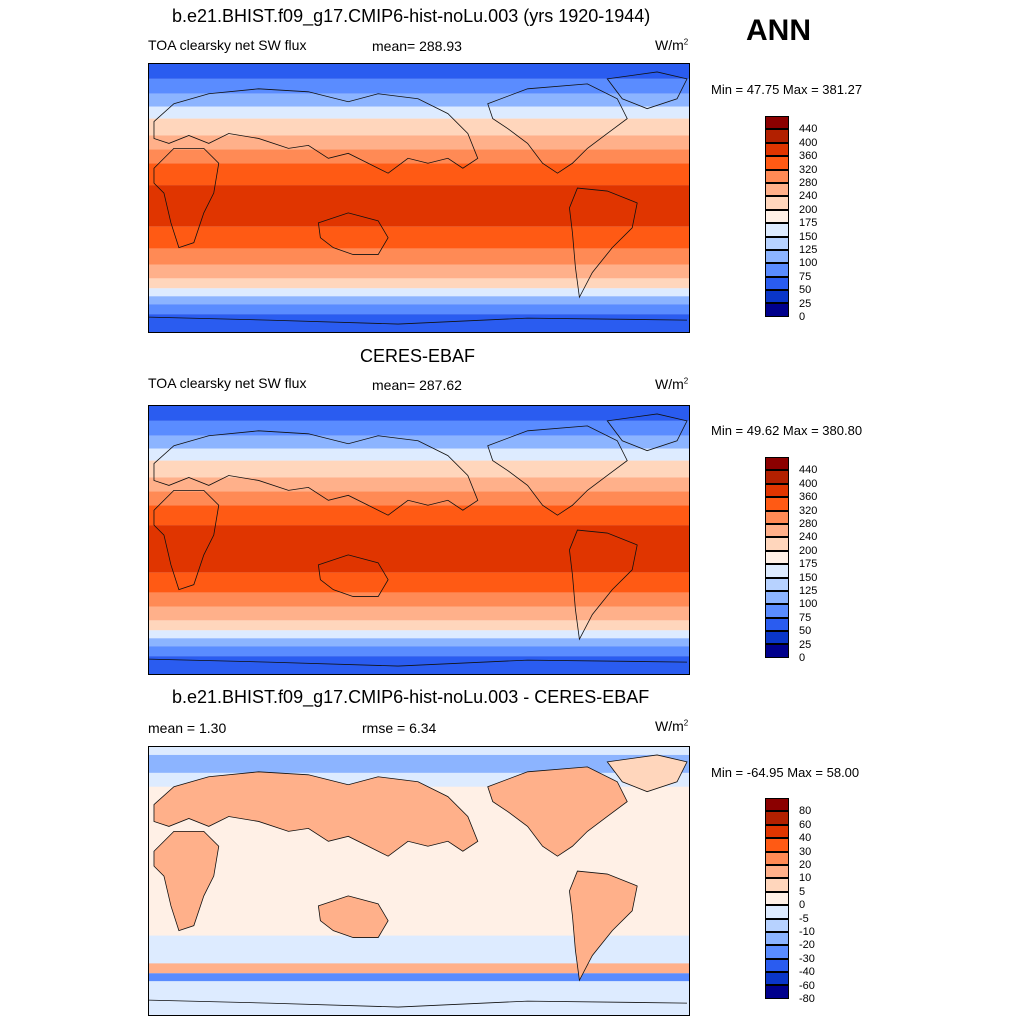 This screenshot has width=1024, height=1024. I want to click on panel3-mean-label: mean = 1.30, so click(187, 728).